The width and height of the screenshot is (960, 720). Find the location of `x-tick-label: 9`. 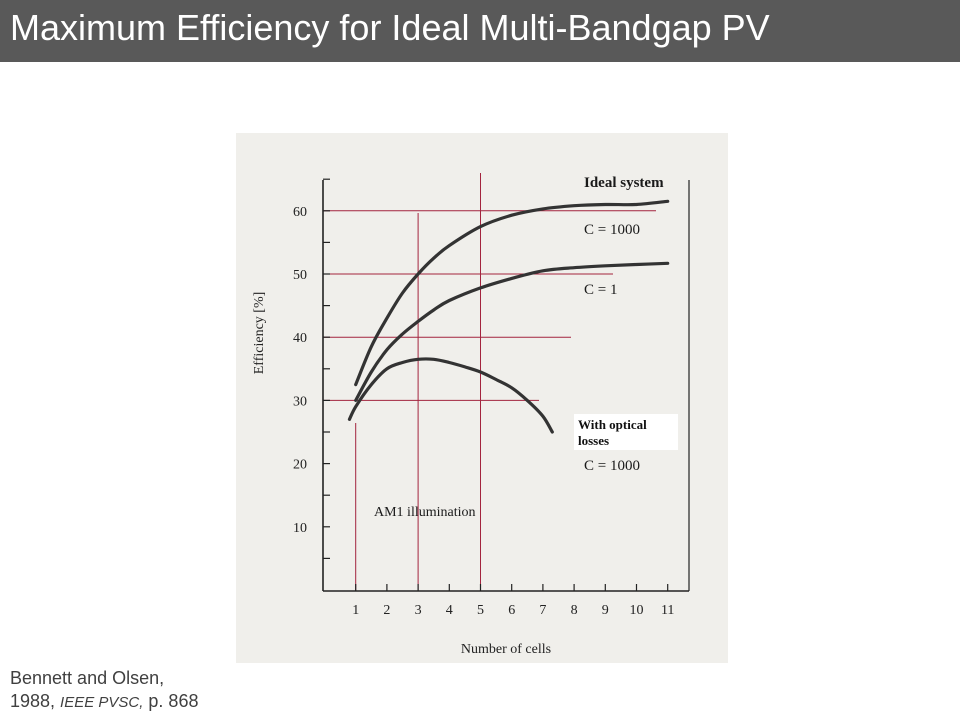

x-tick-label: 9 is located at coordinates (605, 610).